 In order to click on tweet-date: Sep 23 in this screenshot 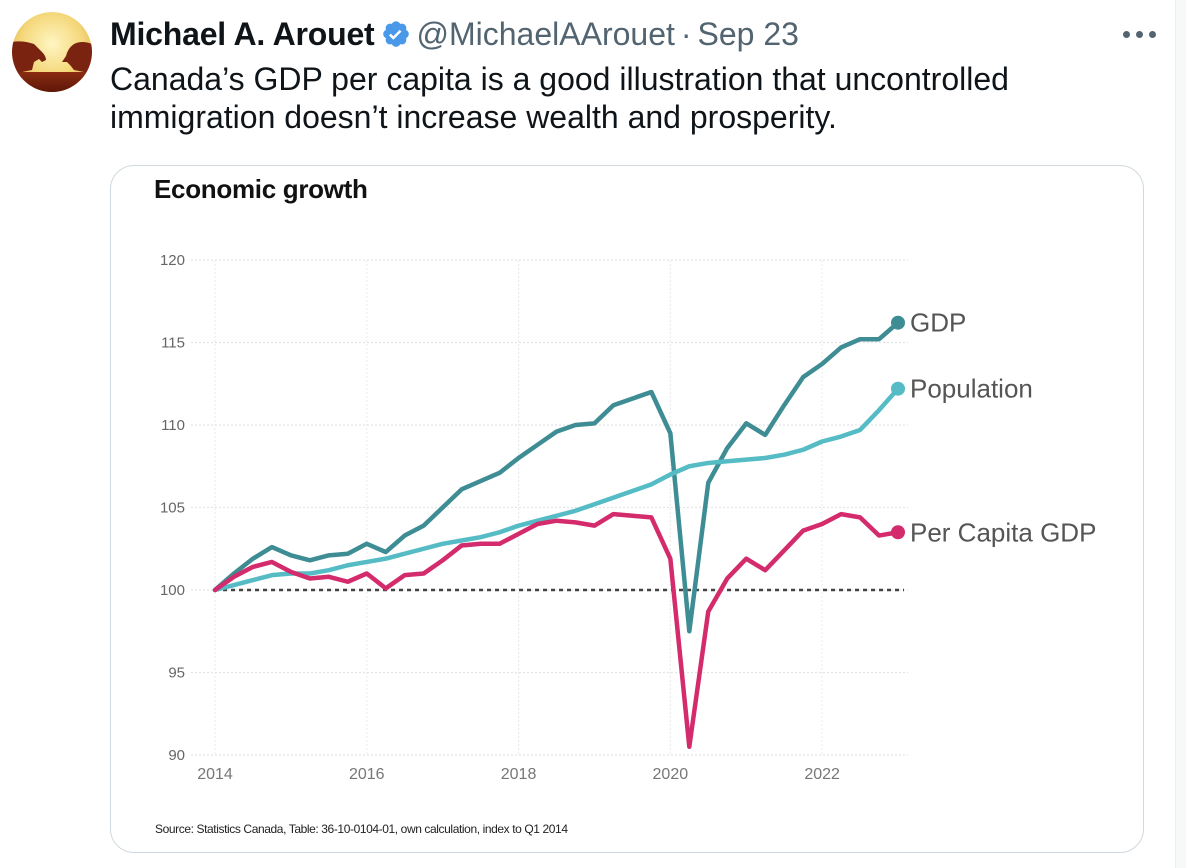, I will do `click(748, 33)`.